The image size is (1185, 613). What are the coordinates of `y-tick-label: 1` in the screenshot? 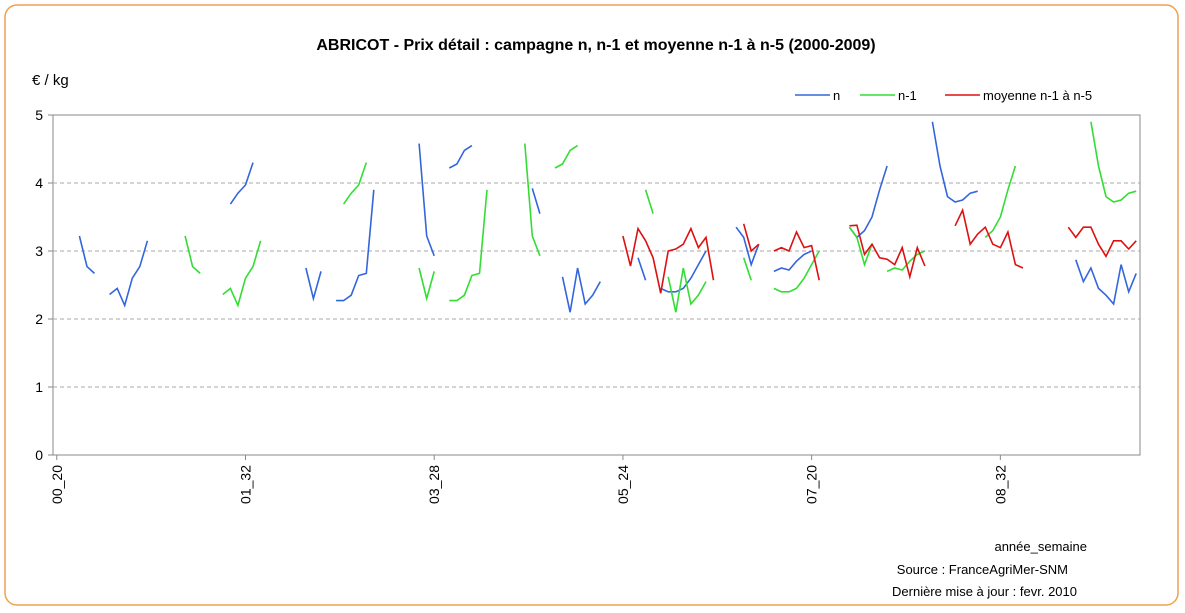 It's located at (39, 387).